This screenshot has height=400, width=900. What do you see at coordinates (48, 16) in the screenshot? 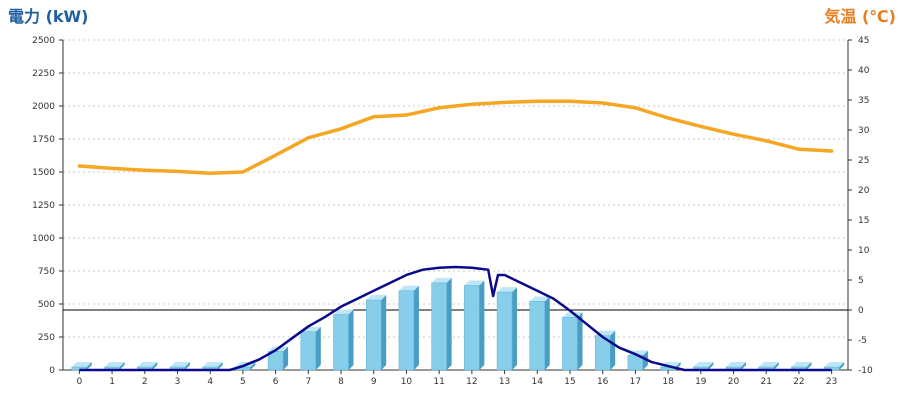
I see `left-axis-title: 電力 (kW)` at bounding box center [48, 16].